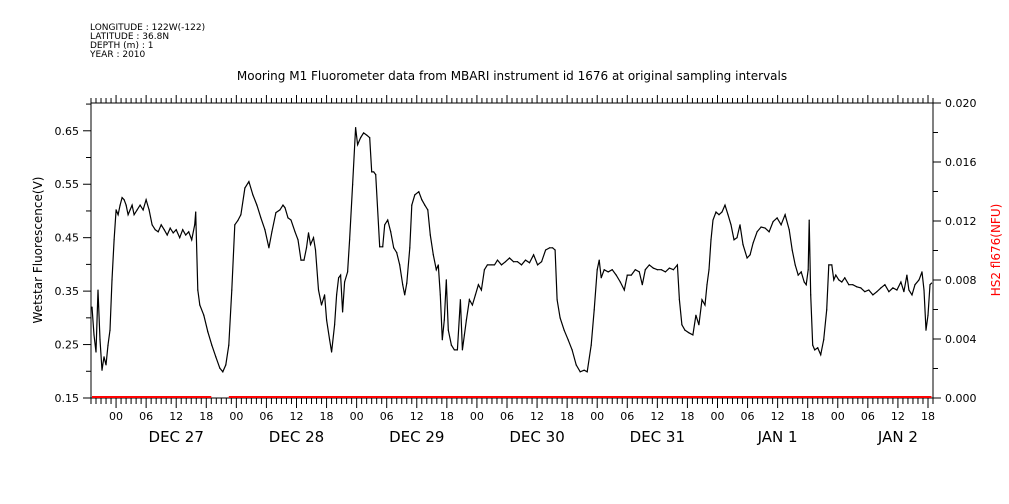 The height and width of the screenshot is (504, 1009). I want to click on date-label: JAN 1, so click(777, 437).